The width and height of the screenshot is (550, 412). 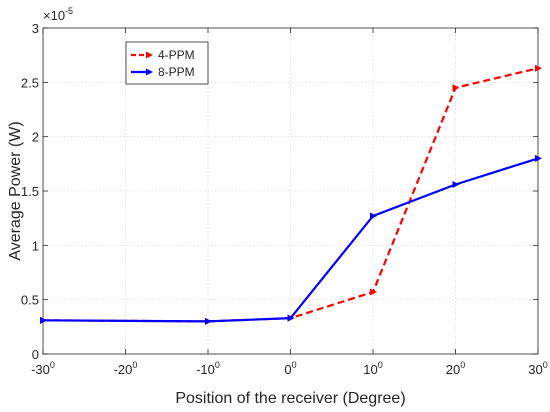 I want to click on x-tick-label: -300, so click(x=43, y=368).